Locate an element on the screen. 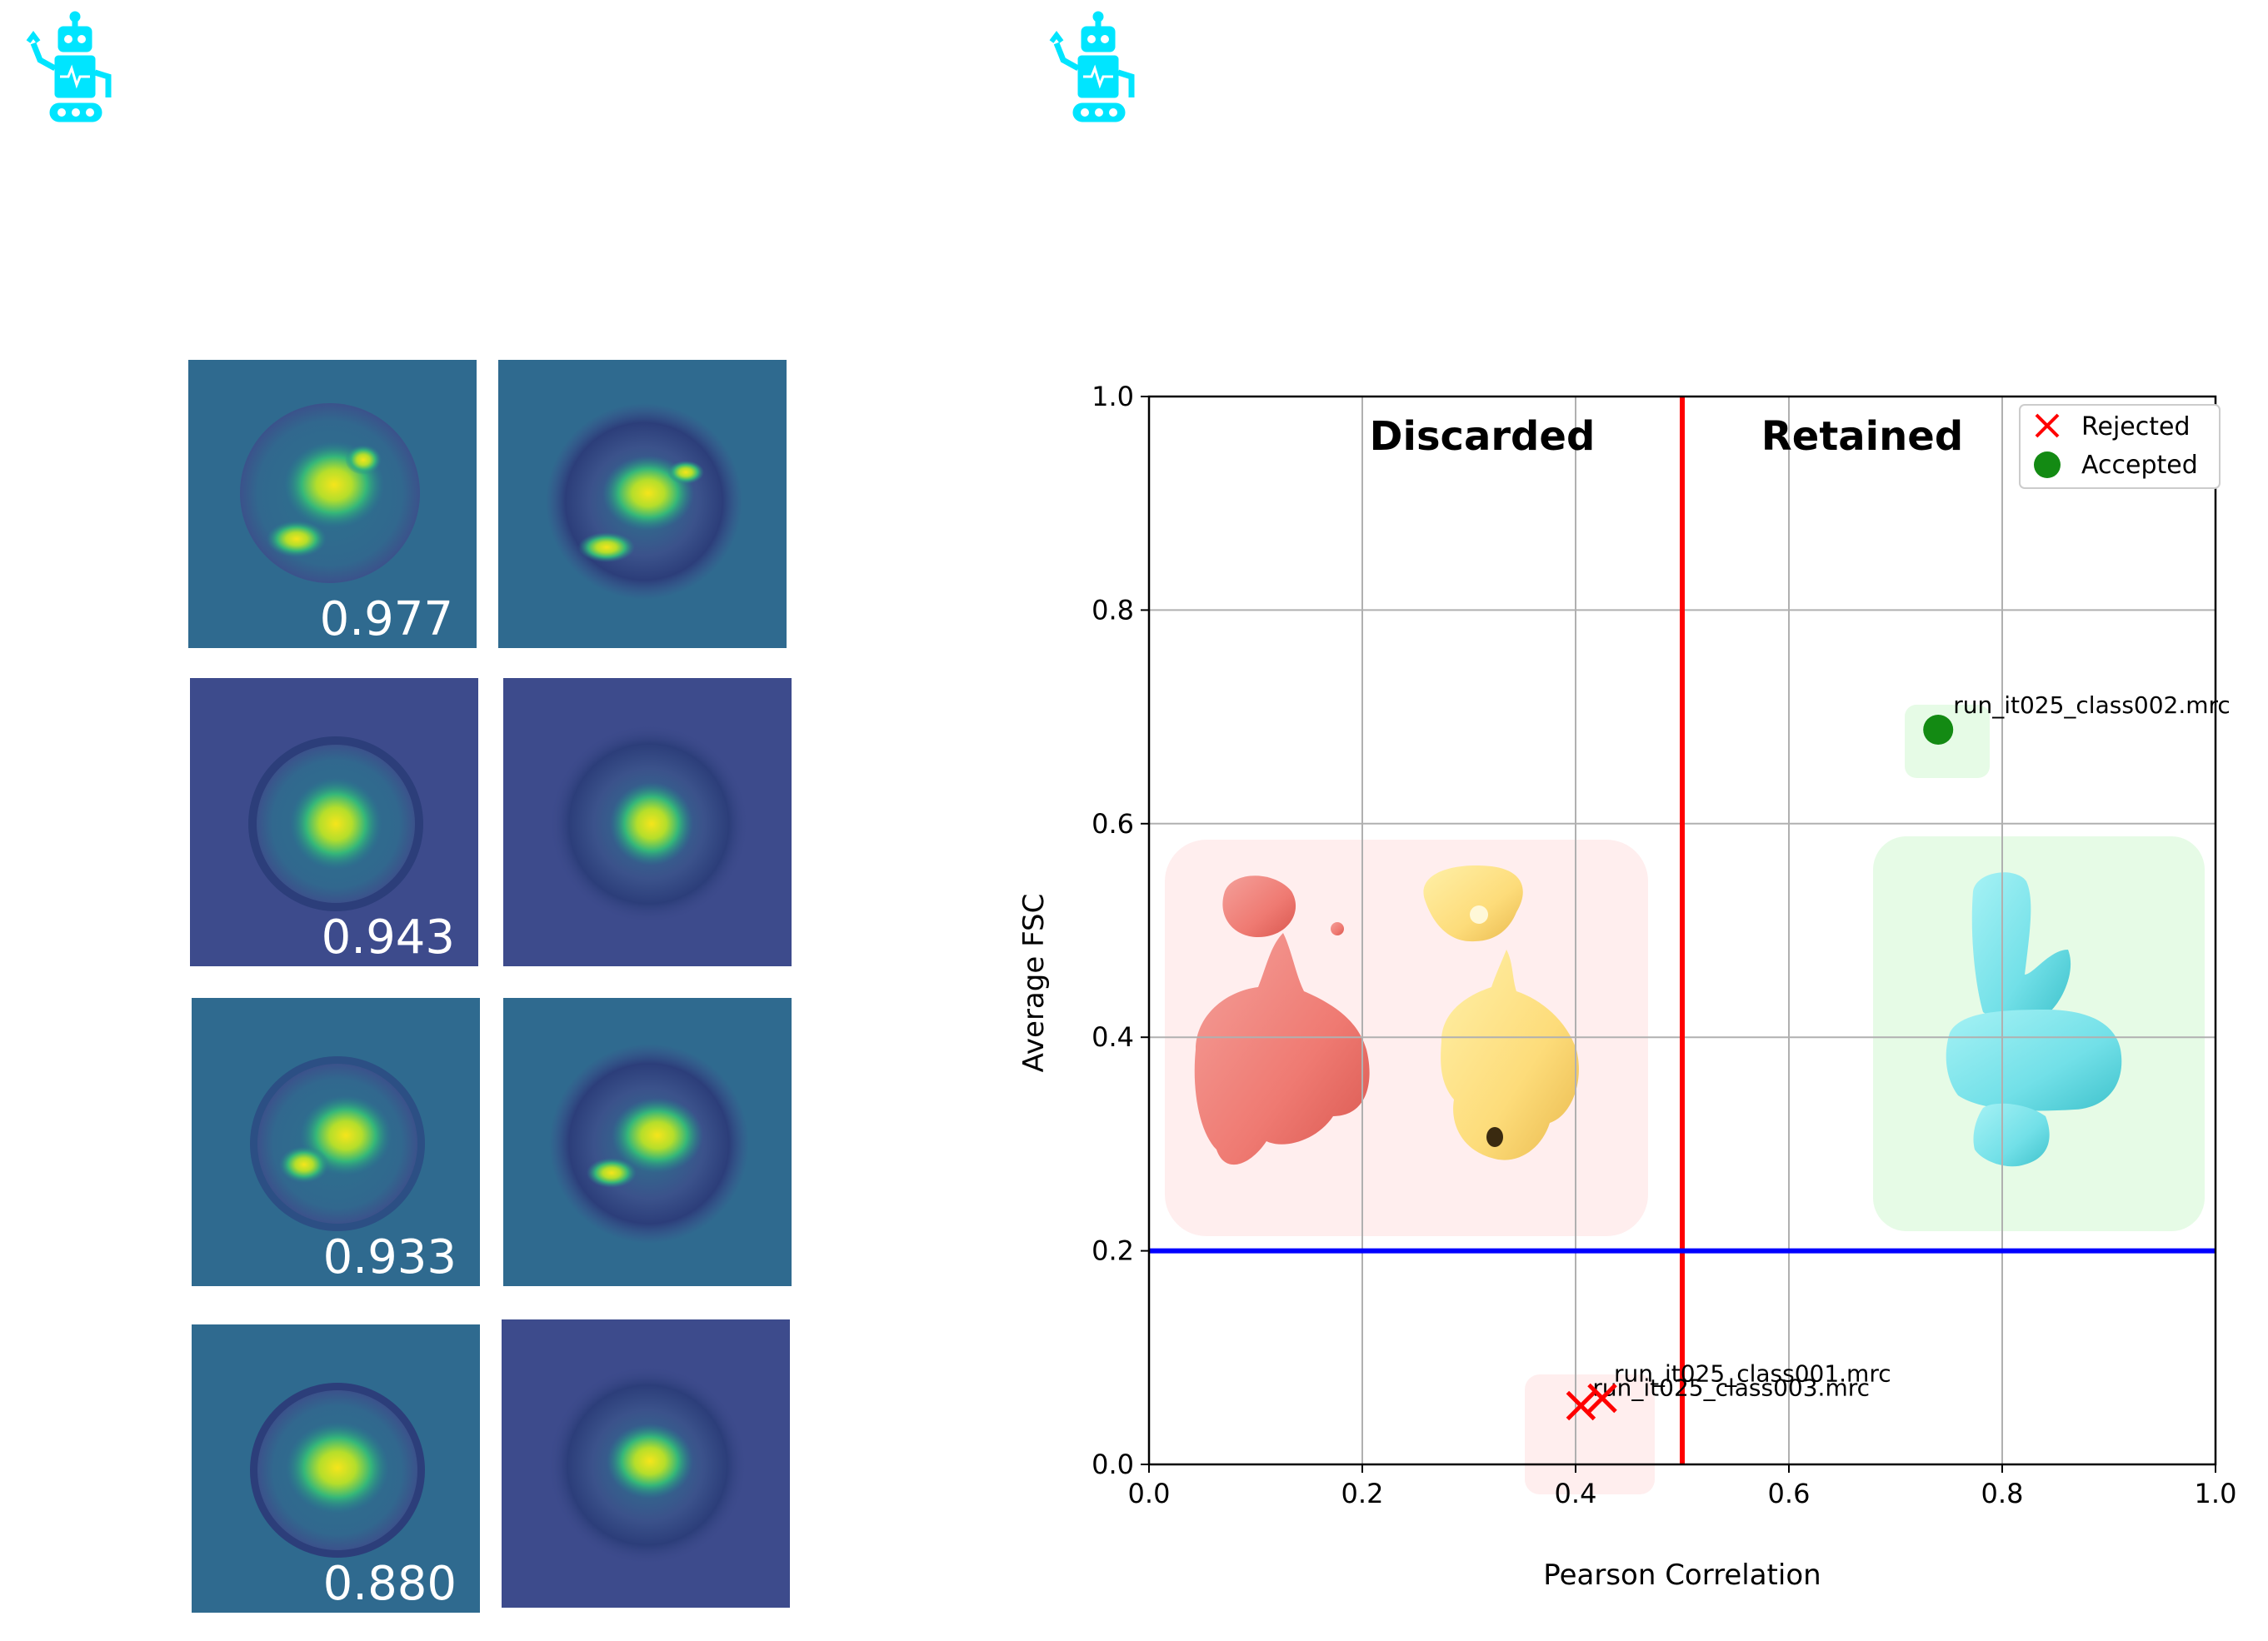 The height and width of the screenshot is (1641, 2268). class-average-panel: 0.933 is located at coordinates (336, 1142).